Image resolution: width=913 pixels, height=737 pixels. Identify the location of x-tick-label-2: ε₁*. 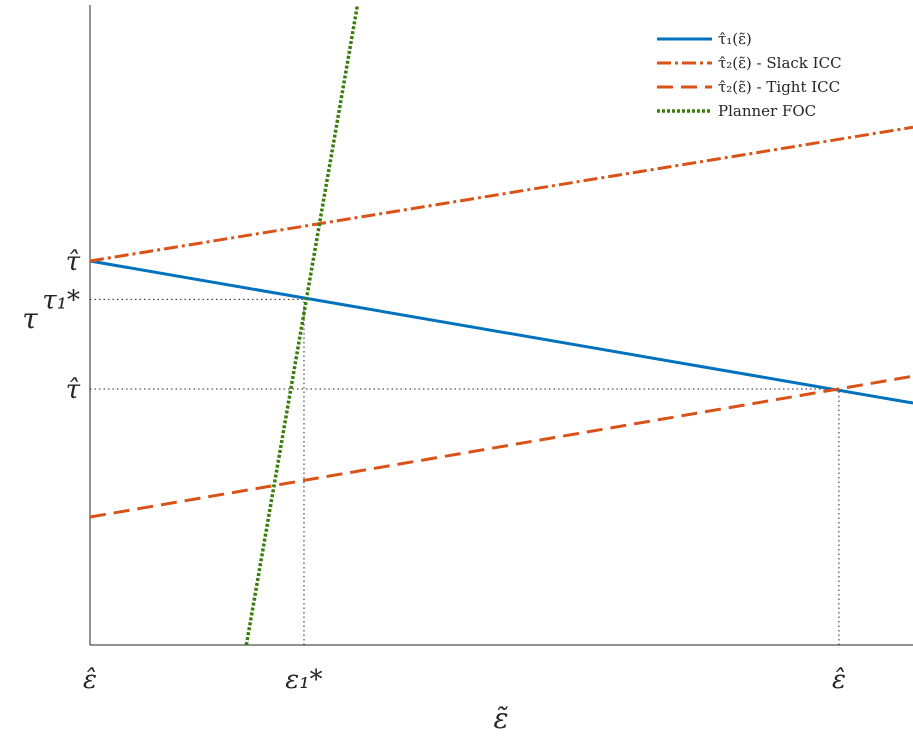
(303, 680).